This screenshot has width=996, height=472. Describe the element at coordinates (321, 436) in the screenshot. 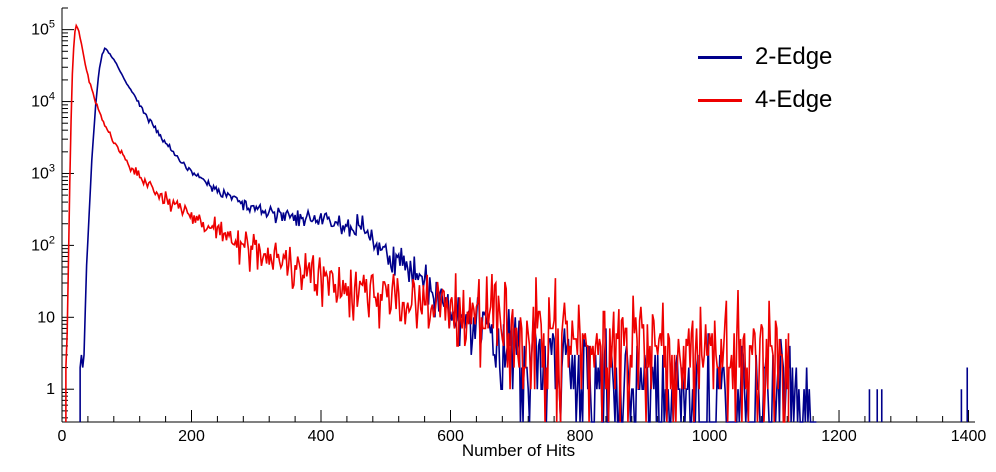

I see `x-tick-label: 400` at that location.